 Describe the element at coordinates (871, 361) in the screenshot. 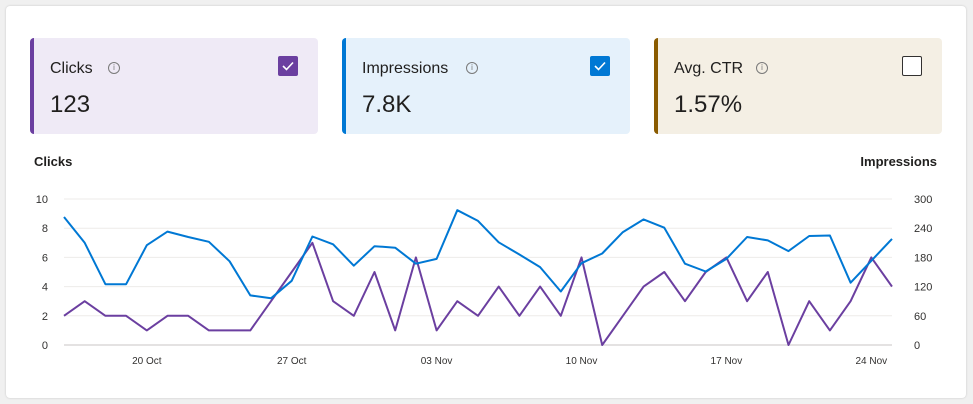

I see `x-tick-label: 24 Nov` at that location.